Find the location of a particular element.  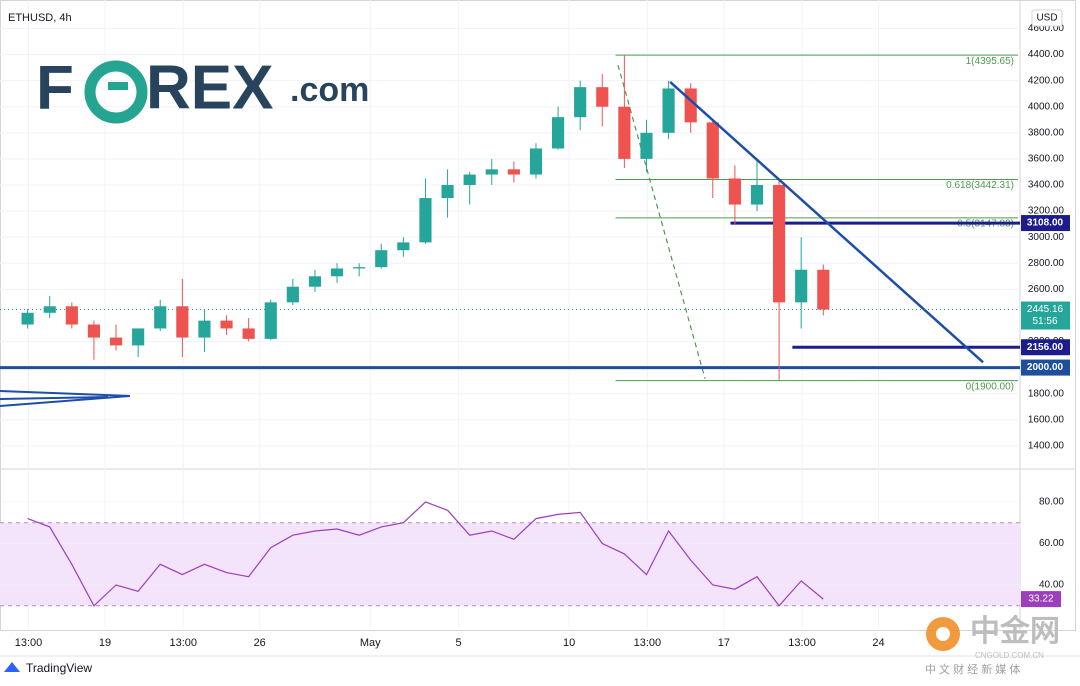

currency-box is located at coordinates (1047, 18).